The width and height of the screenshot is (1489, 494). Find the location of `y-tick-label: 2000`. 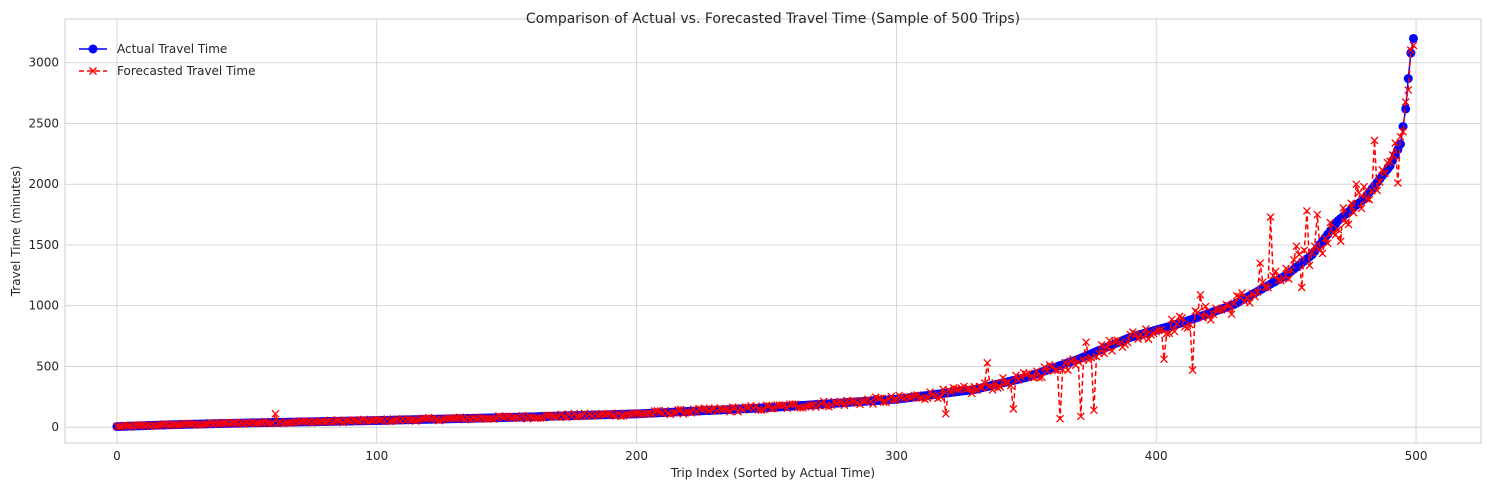

y-tick-label: 2000 is located at coordinates (43, 184).